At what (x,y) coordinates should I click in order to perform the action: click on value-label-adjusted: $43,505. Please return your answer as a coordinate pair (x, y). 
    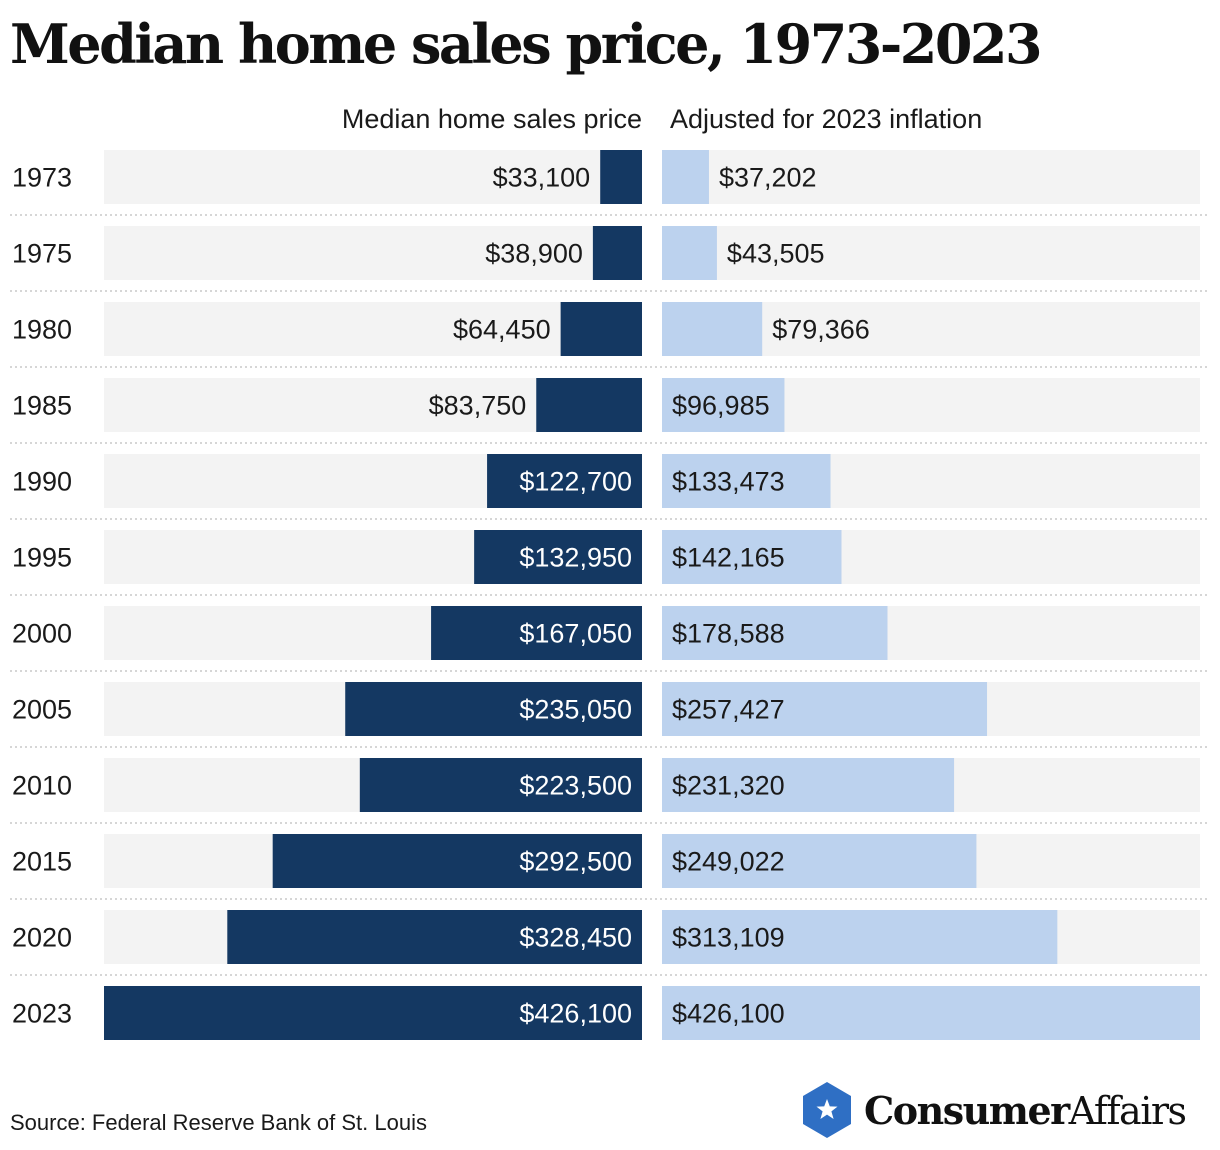
    Looking at the image, I should click on (776, 253).